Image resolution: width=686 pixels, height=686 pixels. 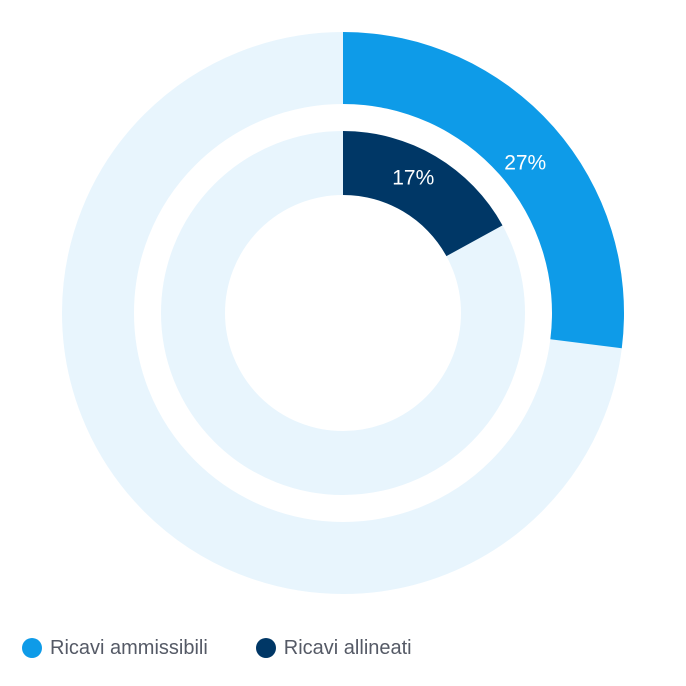 I want to click on legend-item-ricavi-ammissibili: Ricavi ammissibili, so click(x=115, y=648).